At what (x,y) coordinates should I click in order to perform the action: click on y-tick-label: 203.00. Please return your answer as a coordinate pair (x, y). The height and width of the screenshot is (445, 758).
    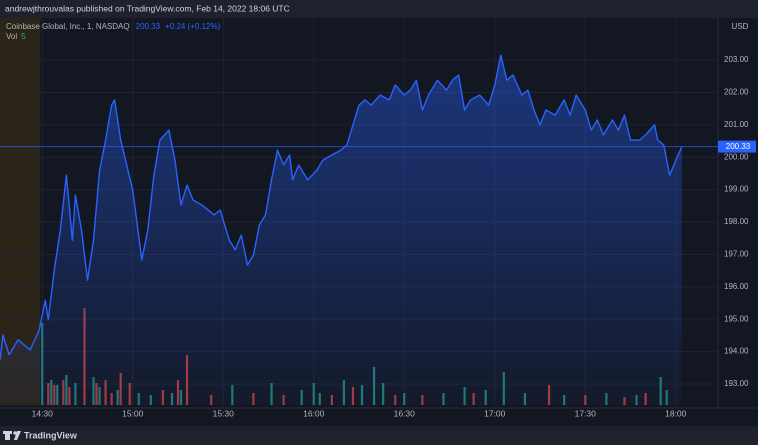
    Looking at the image, I should click on (736, 59).